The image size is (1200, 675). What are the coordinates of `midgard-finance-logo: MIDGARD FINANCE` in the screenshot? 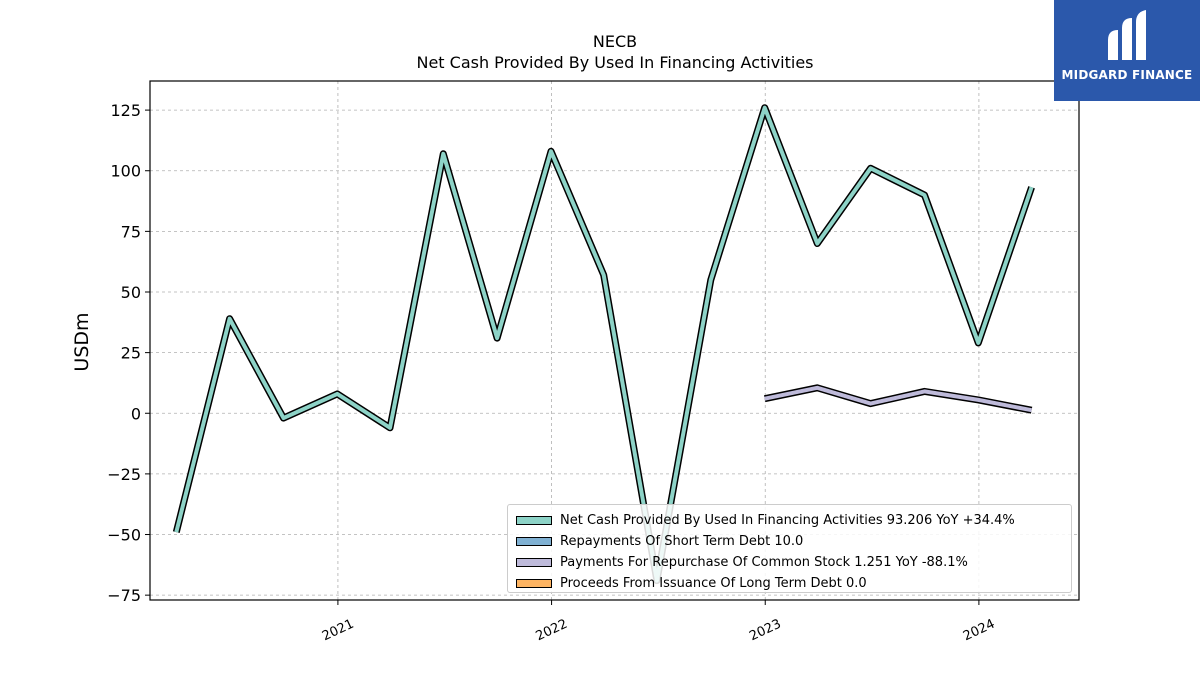 It's located at (1127, 50).